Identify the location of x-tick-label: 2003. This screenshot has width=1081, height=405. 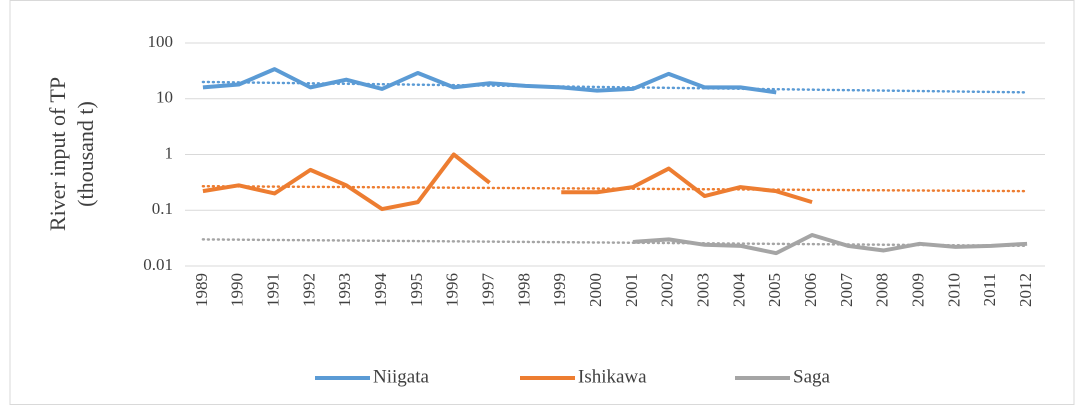
(702, 290).